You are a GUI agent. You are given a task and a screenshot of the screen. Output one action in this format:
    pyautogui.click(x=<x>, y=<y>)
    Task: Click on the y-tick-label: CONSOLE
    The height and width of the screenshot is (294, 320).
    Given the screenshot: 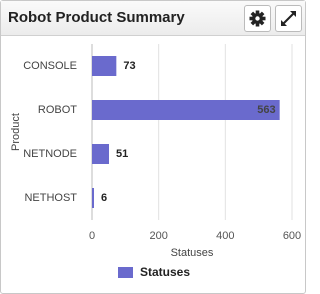 What is the action you would take?
    pyautogui.click(x=50, y=66)
    